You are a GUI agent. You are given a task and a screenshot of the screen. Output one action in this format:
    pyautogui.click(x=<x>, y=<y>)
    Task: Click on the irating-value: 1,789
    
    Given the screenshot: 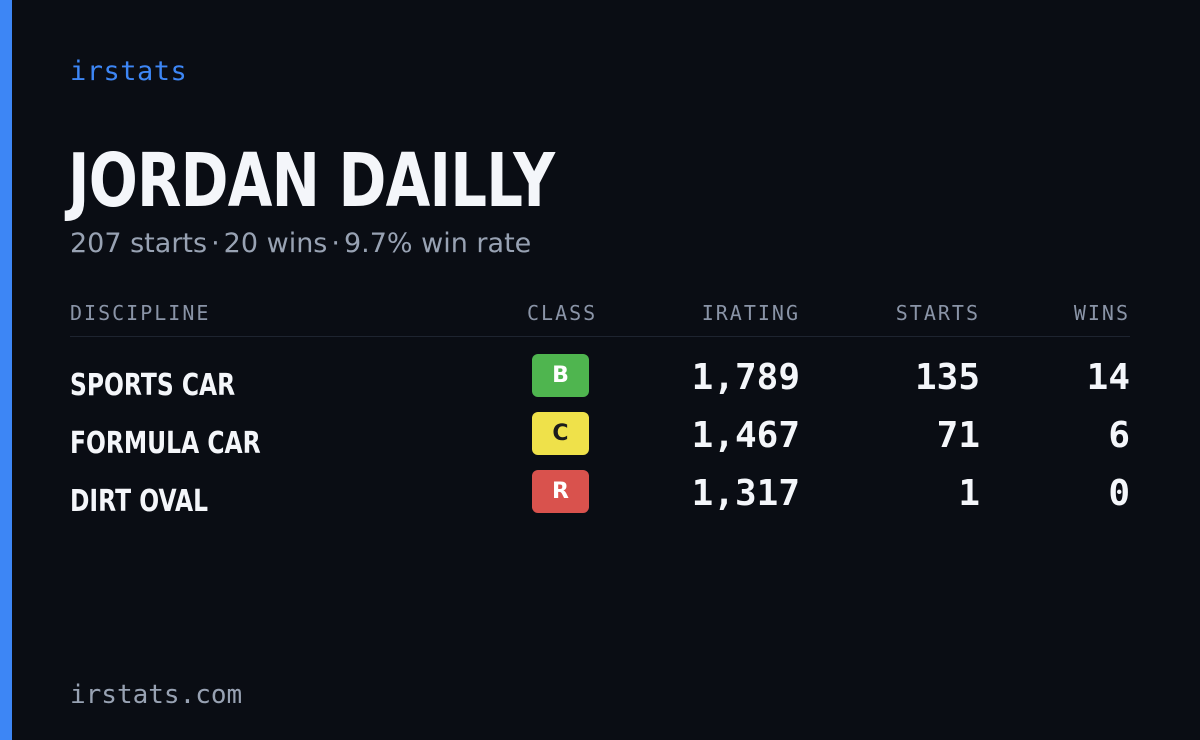 What is the action you would take?
    pyautogui.click(x=745, y=377)
    